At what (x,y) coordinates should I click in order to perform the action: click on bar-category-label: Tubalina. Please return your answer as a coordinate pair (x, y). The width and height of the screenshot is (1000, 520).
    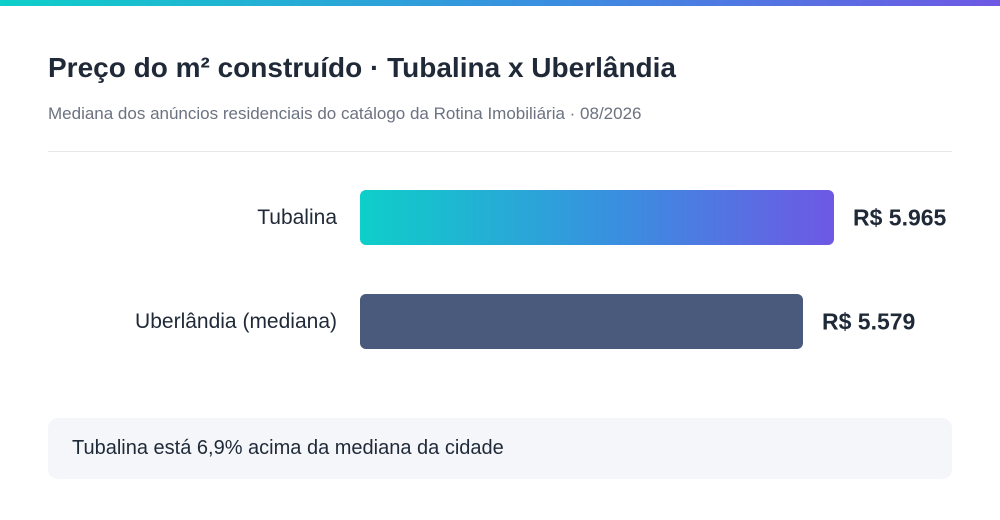
    Looking at the image, I should click on (297, 217).